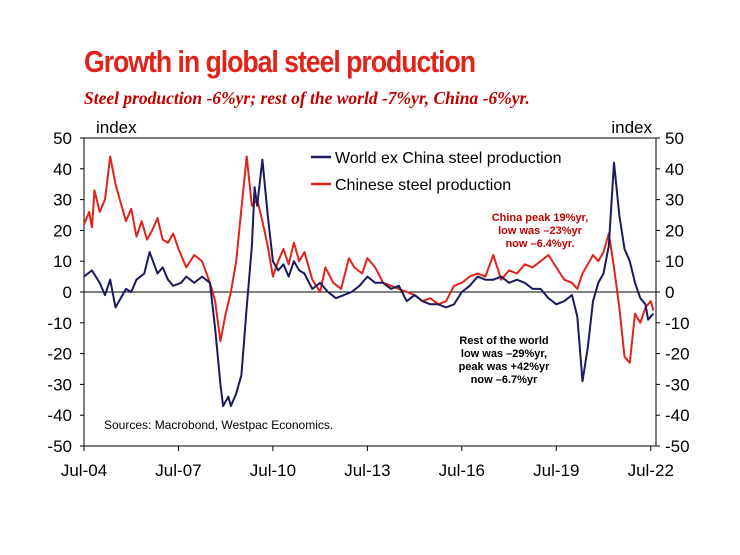 This screenshot has width=740, height=555. What do you see at coordinates (62, 230) in the screenshot?
I see `y-tick-label-left: 20` at bounding box center [62, 230].